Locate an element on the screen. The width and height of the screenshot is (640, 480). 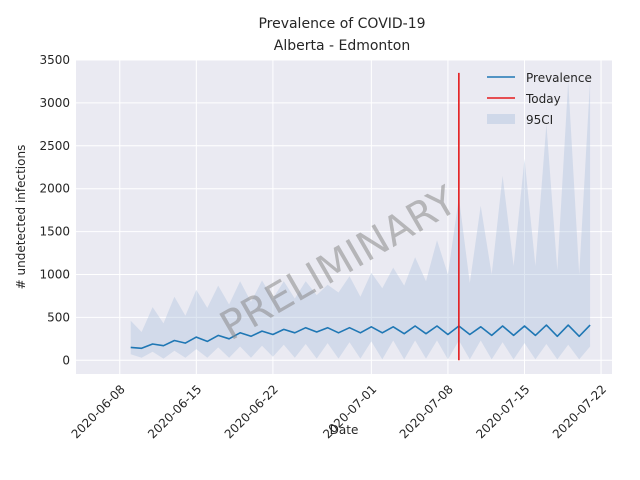
y-tick-label: 2000 is located at coordinates (54, 189).